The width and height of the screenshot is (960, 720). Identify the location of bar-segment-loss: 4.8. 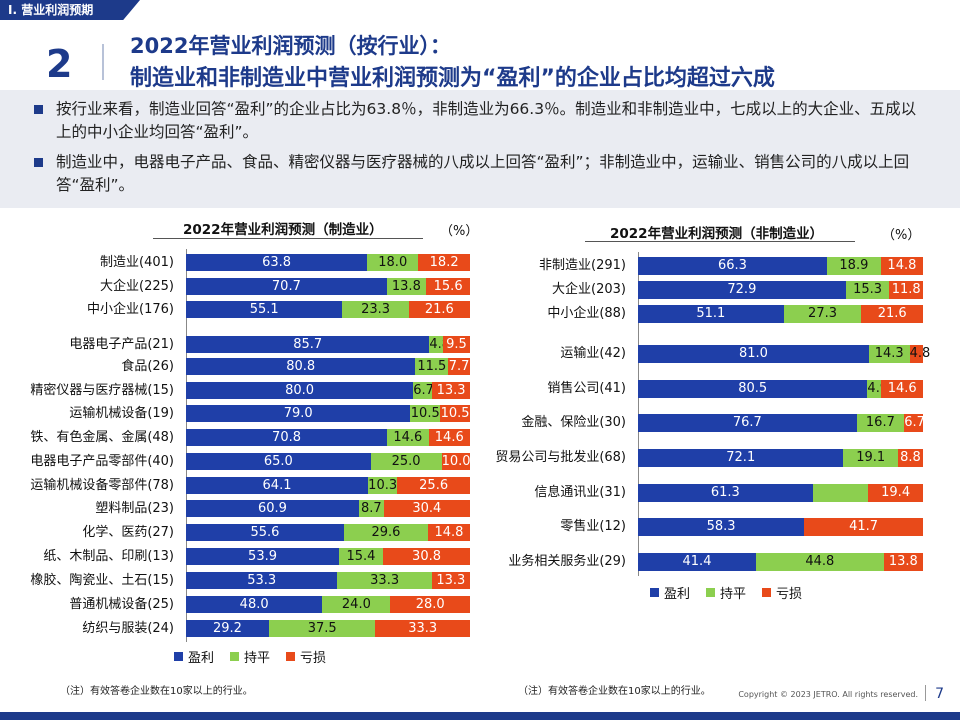
(919, 354).